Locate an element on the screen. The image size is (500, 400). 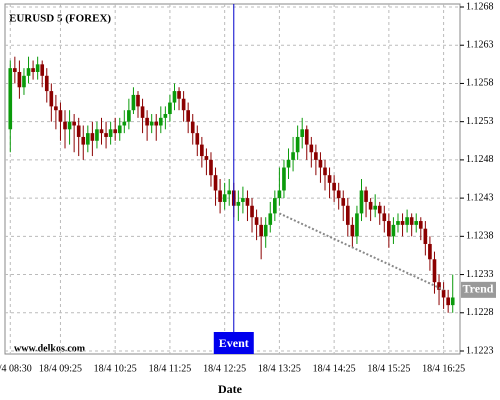
y-tick-label: 1.1223 is located at coordinates (480, 350).